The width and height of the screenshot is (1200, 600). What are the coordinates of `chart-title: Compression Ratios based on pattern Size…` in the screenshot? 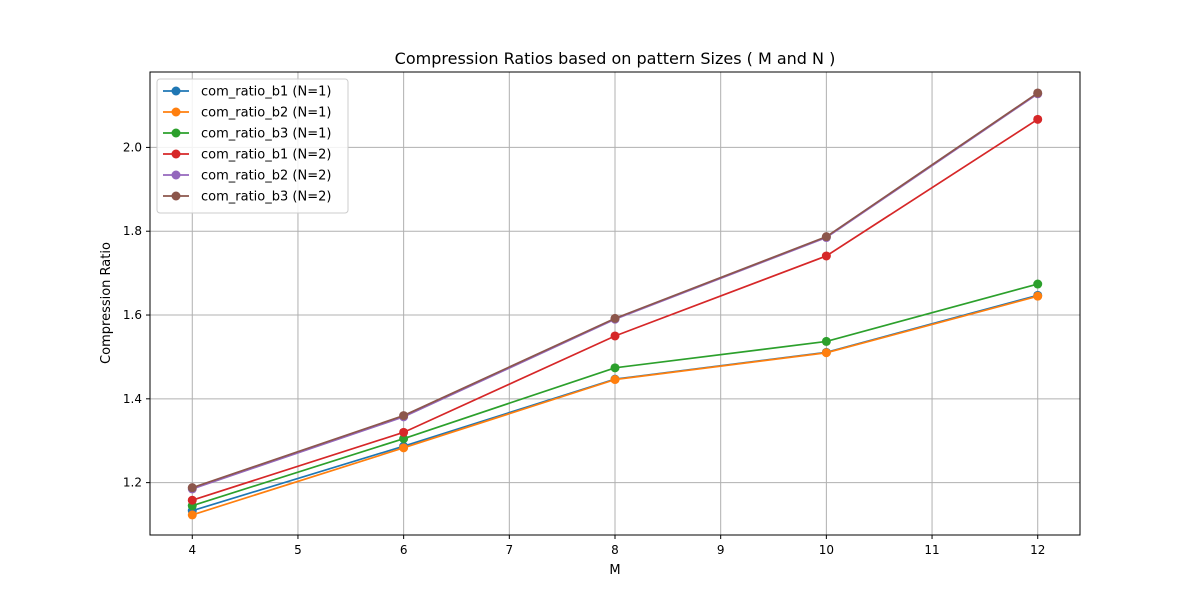 It's located at (615, 58).